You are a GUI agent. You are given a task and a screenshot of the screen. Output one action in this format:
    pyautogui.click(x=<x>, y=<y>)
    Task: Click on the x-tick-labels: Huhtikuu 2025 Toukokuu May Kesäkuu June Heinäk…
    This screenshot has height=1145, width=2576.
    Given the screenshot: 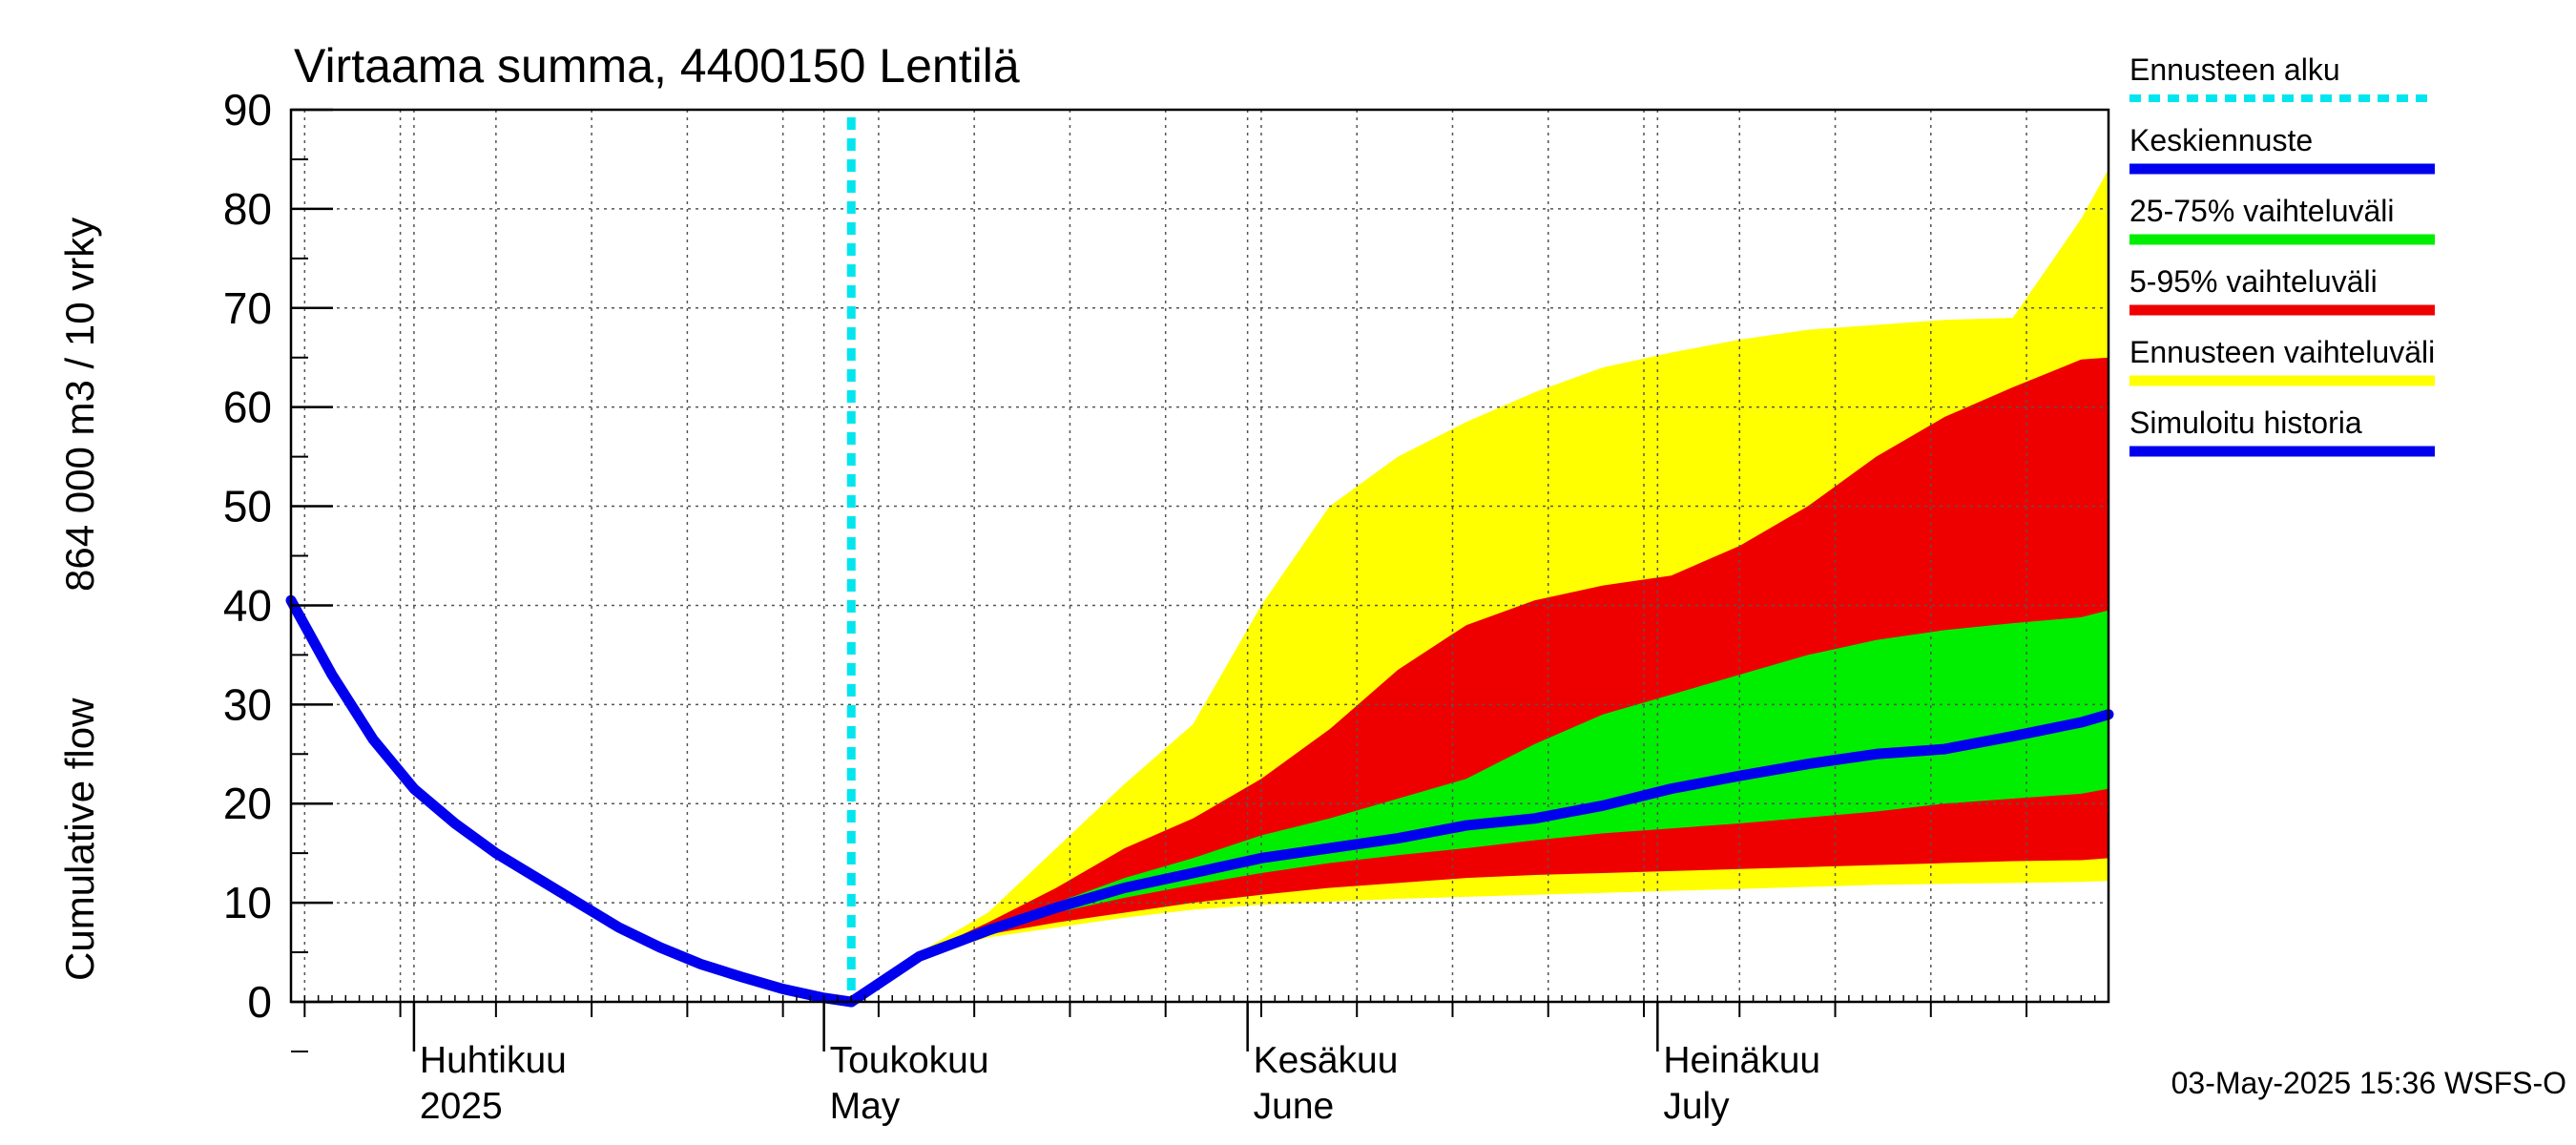 What is the action you would take?
    pyautogui.click(x=1120, y=1083)
    